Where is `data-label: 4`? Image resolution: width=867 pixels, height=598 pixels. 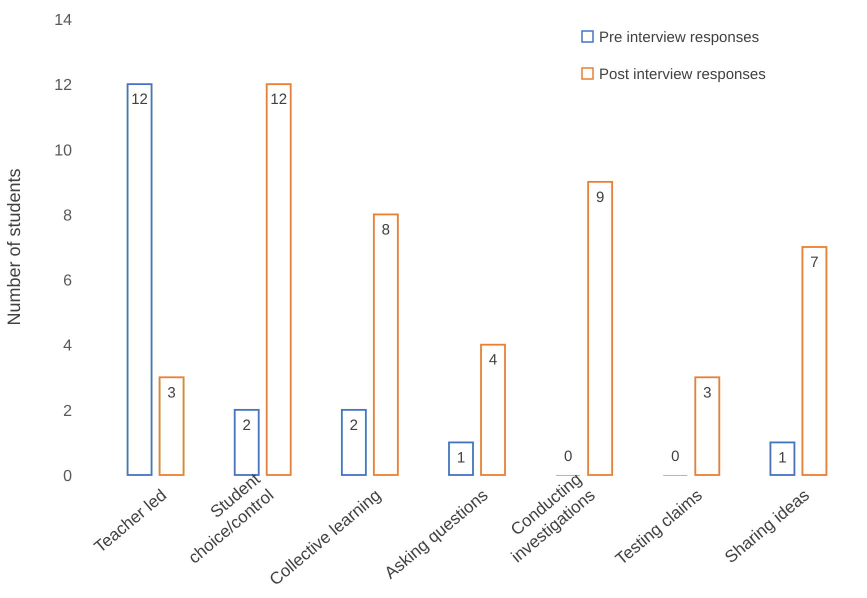 data-label: 4 is located at coordinates (493, 360).